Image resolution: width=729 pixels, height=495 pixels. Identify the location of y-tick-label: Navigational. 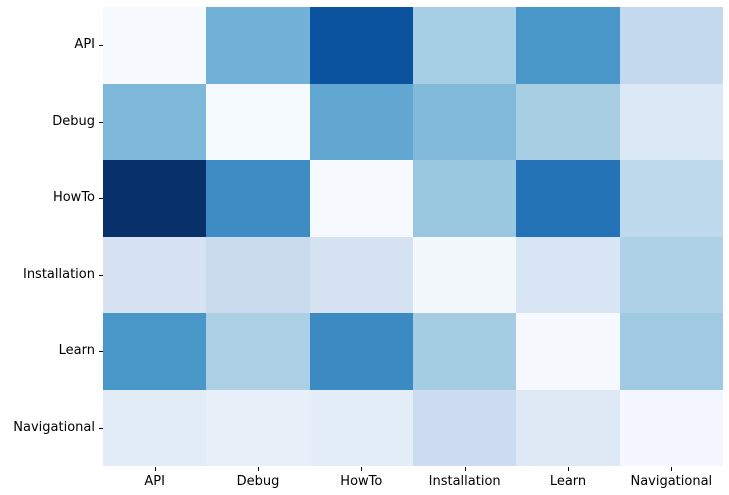
(54, 427).